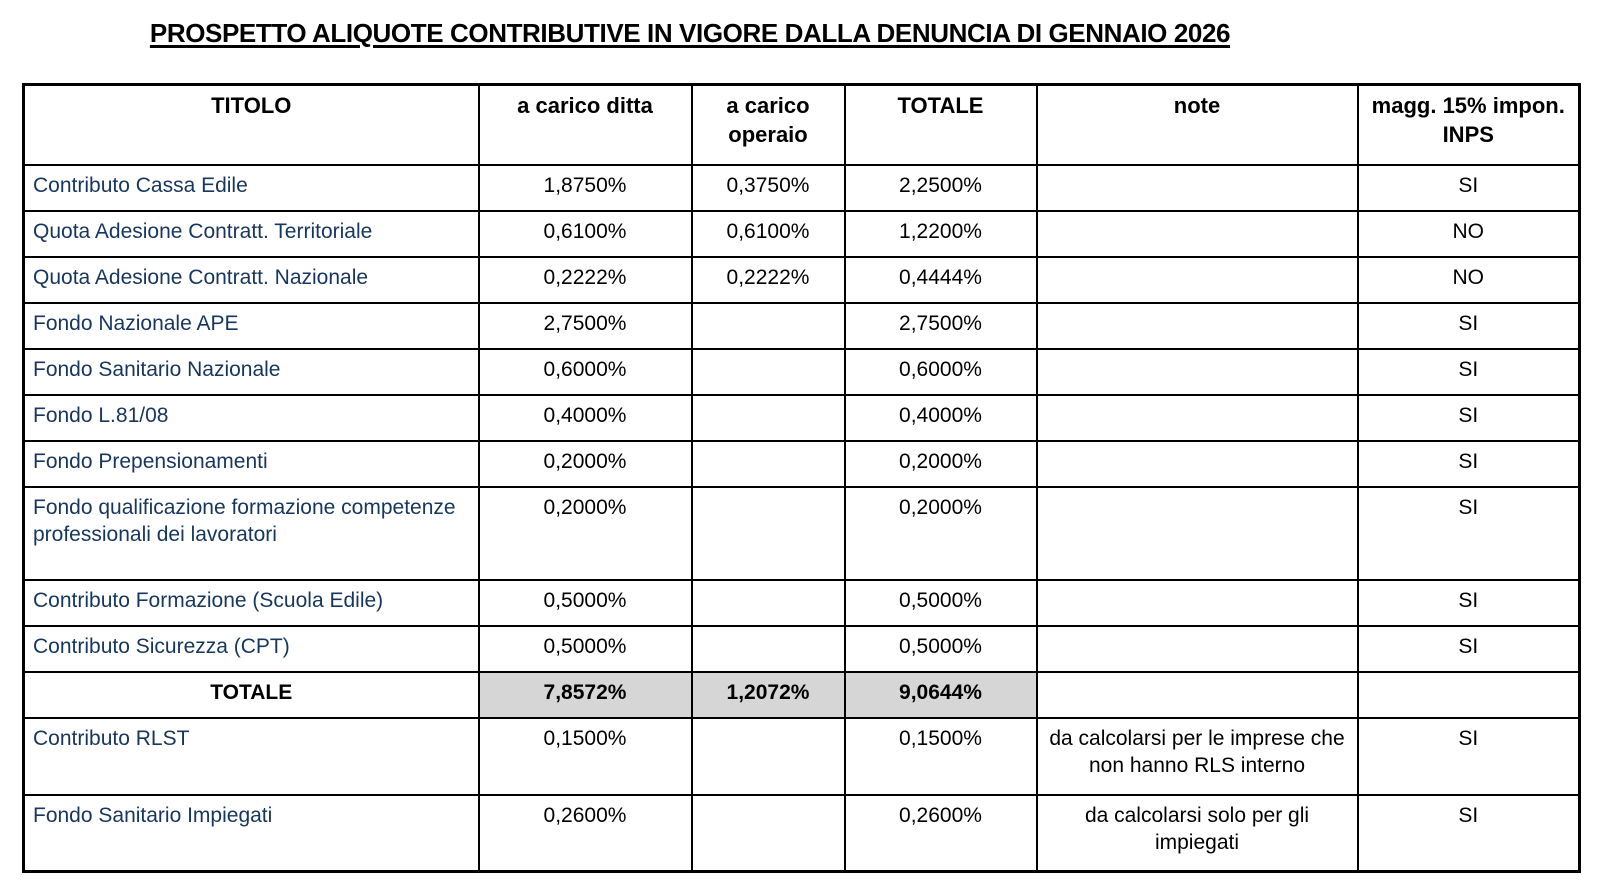 The height and width of the screenshot is (883, 1600). What do you see at coordinates (251, 756) in the screenshot?
I see `row-label: Contributo RLST` at bounding box center [251, 756].